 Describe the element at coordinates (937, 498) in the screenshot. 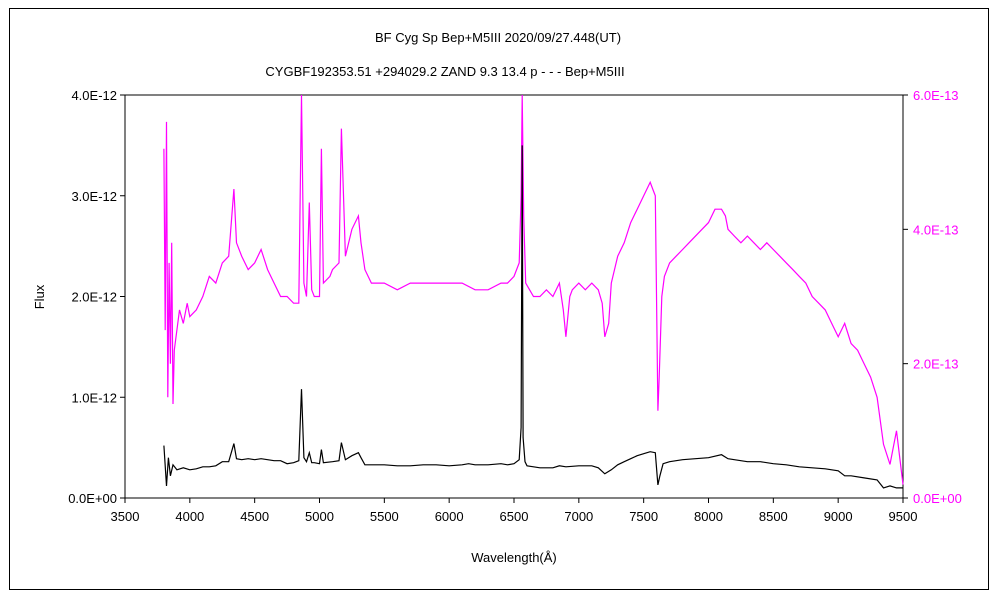

I see `y-right-tick-label: 0.0E+00` at that location.